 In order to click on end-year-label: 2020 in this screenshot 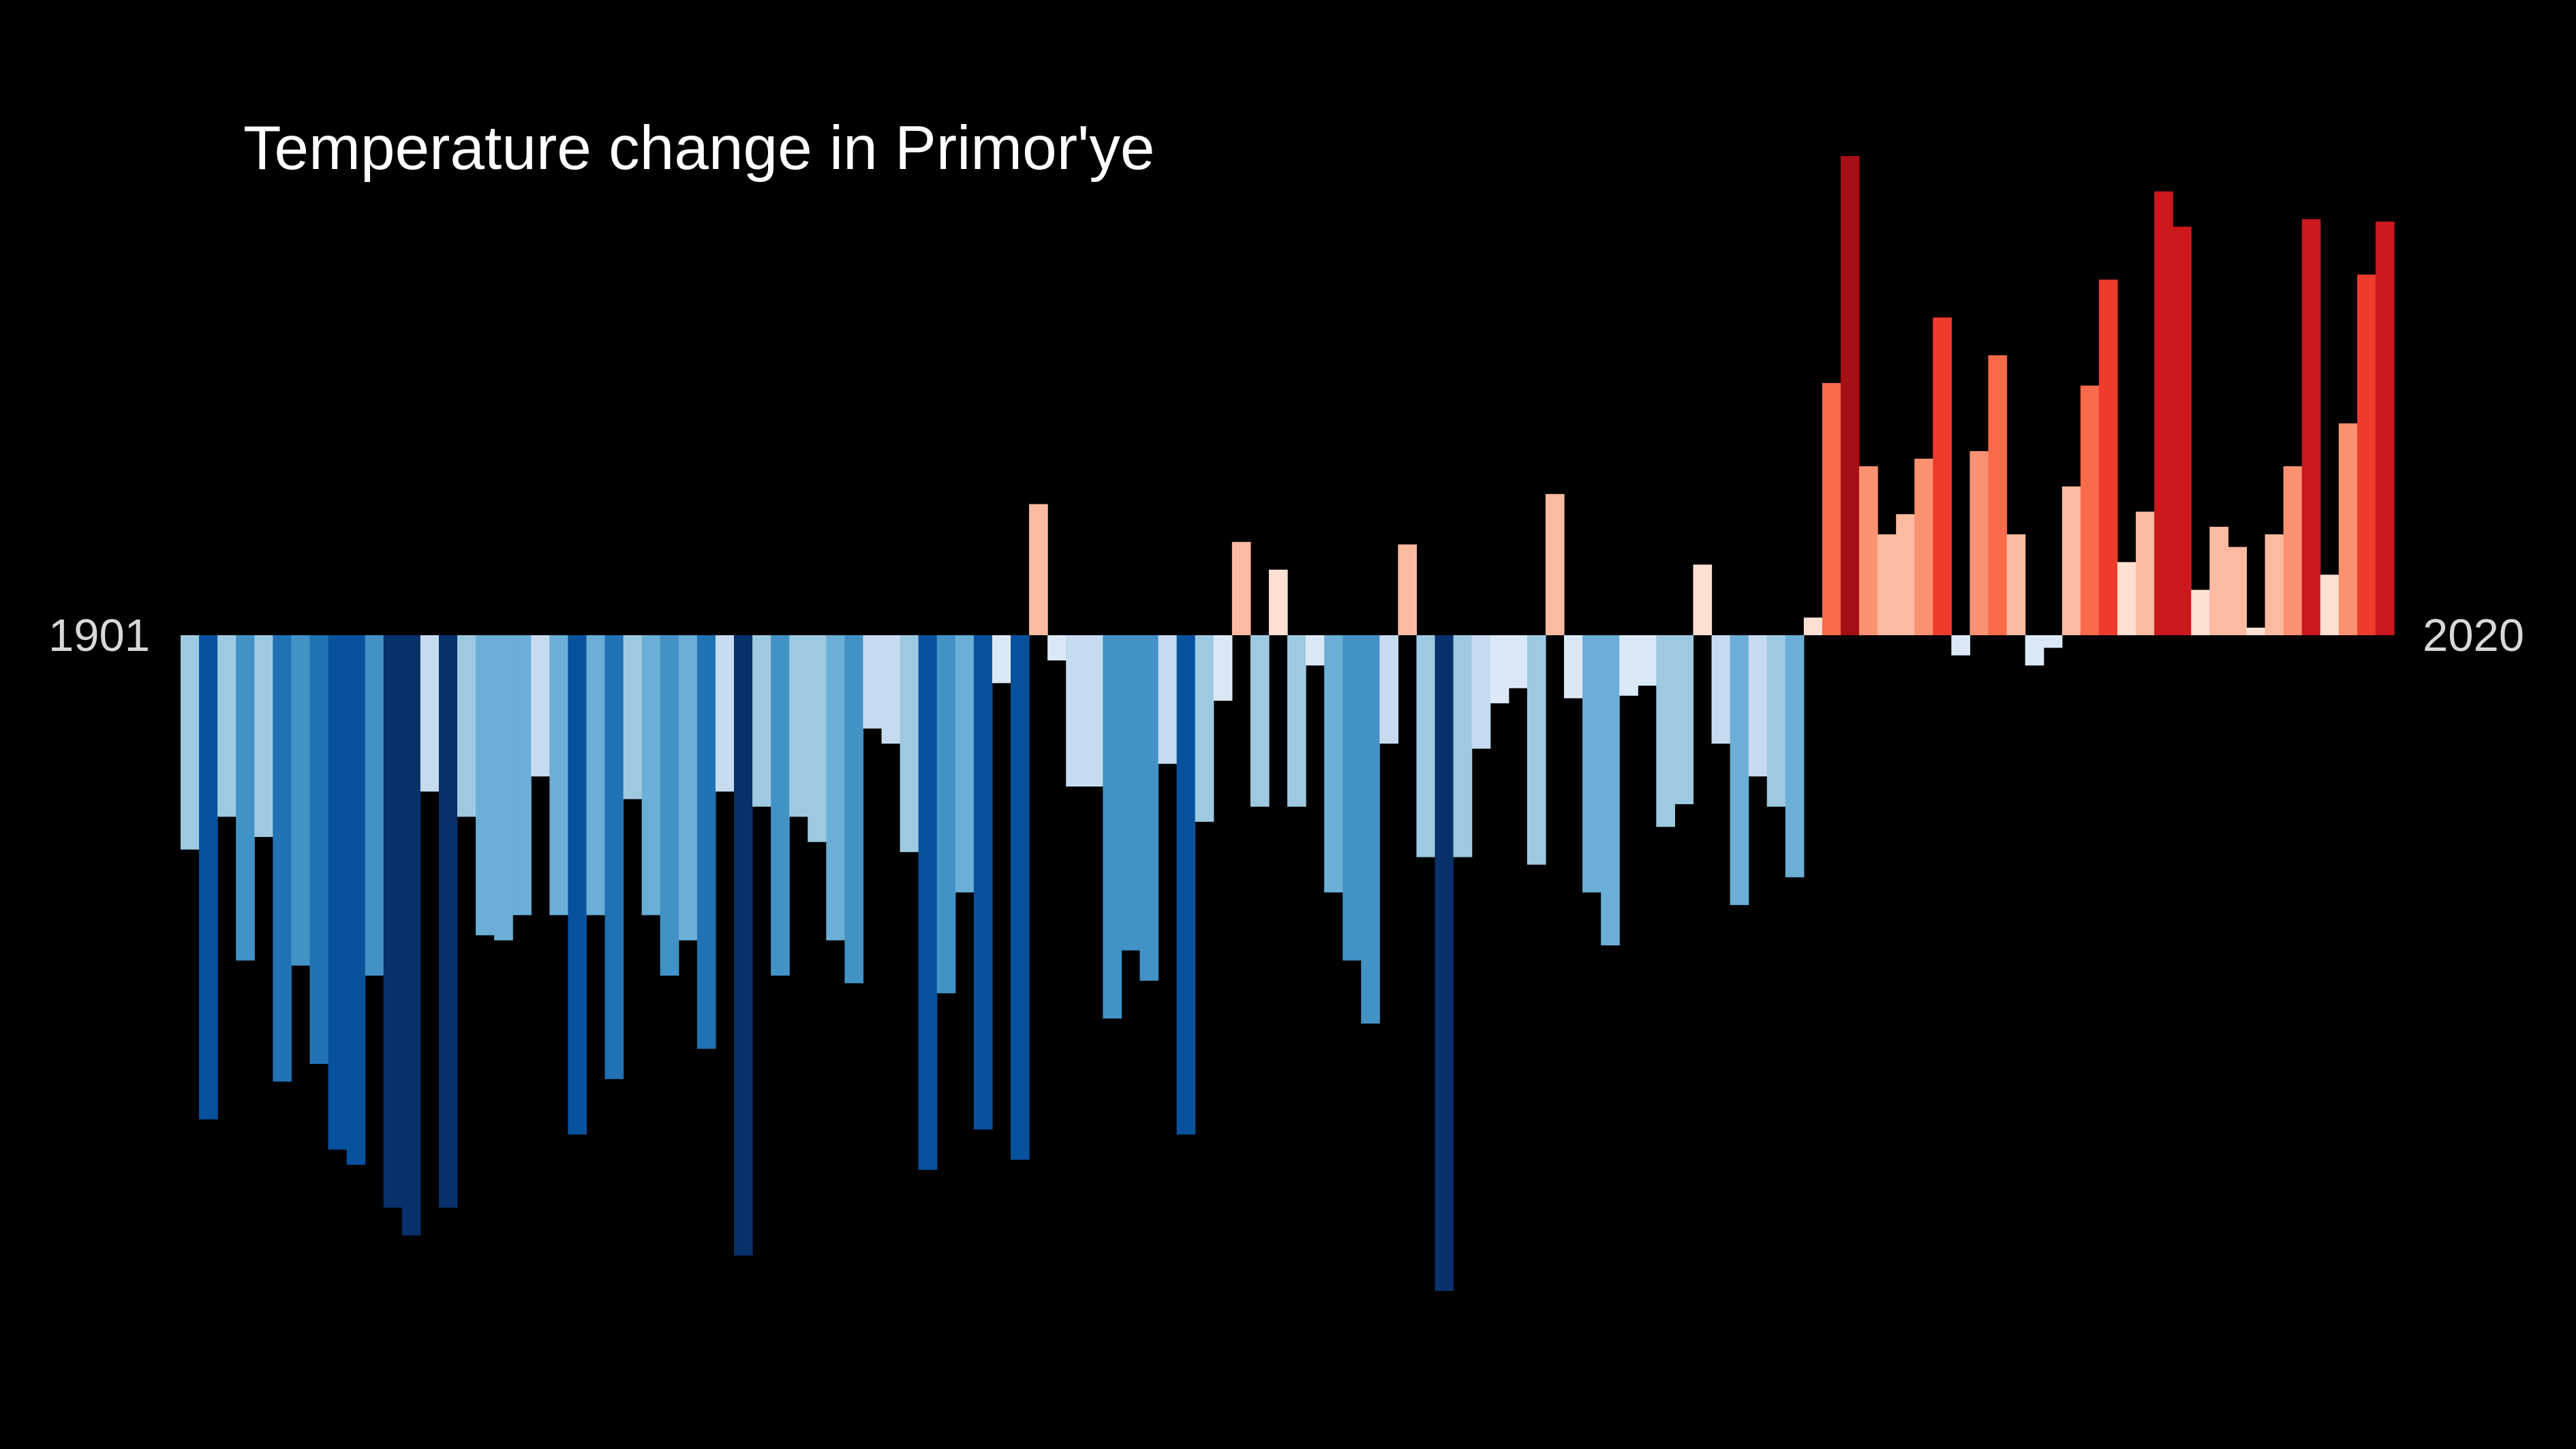, I will do `click(2473, 636)`.